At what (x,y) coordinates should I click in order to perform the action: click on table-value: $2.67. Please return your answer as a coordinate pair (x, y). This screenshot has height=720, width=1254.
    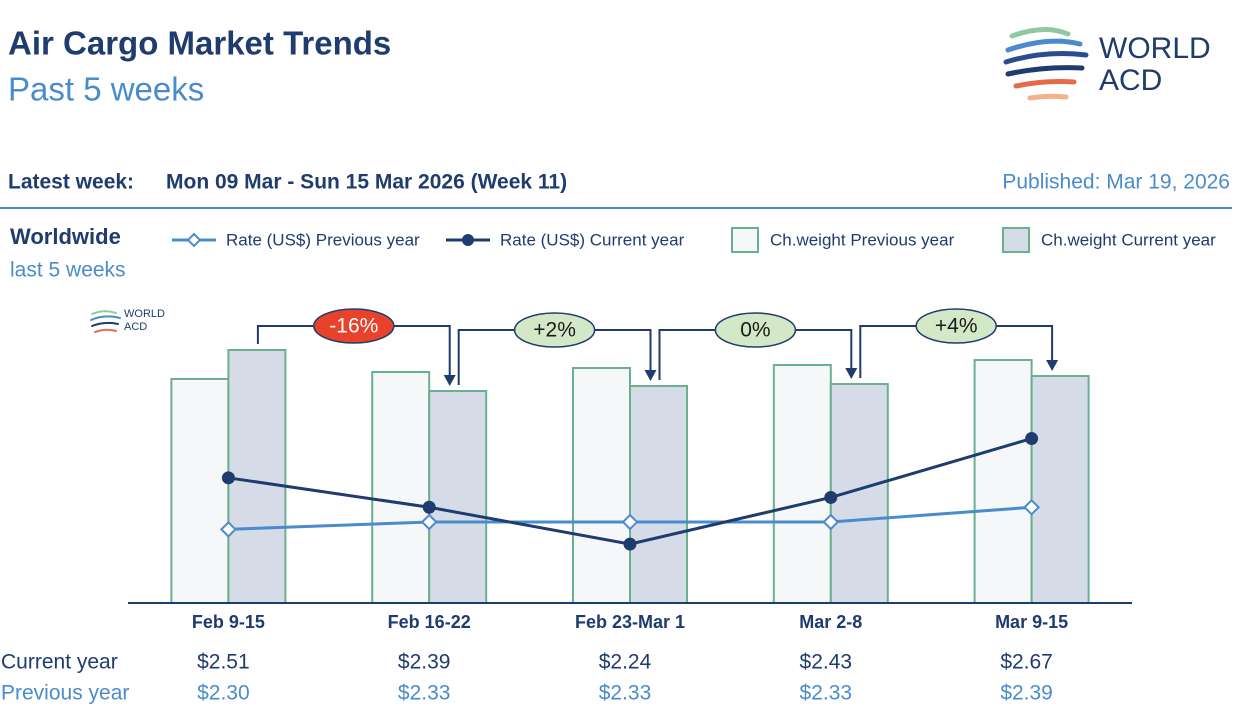
    Looking at the image, I should click on (1026, 662).